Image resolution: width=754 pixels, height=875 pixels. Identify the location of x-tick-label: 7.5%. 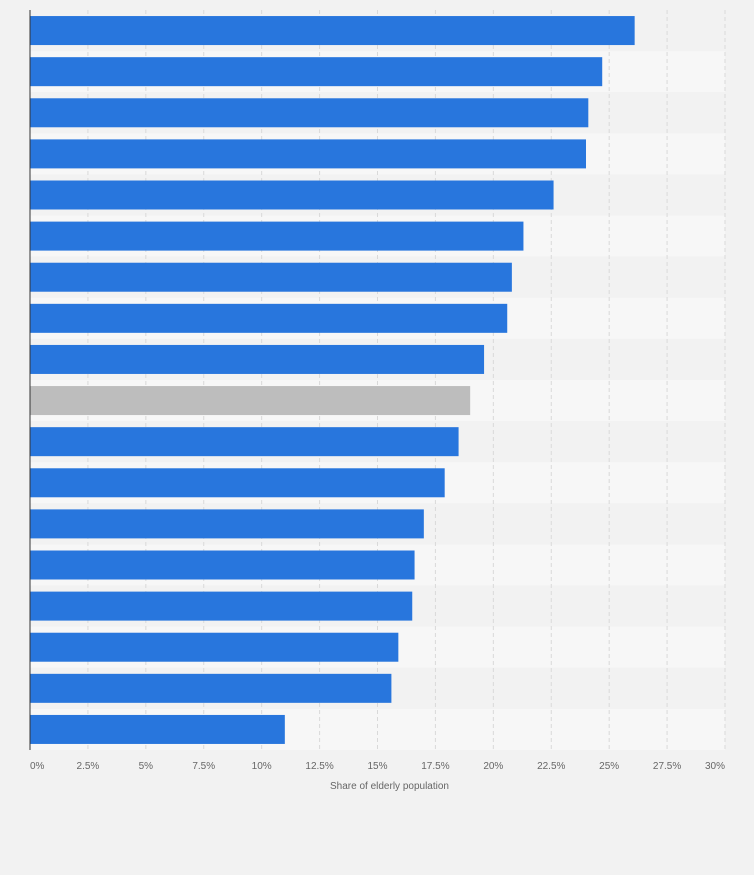
(203, 766).